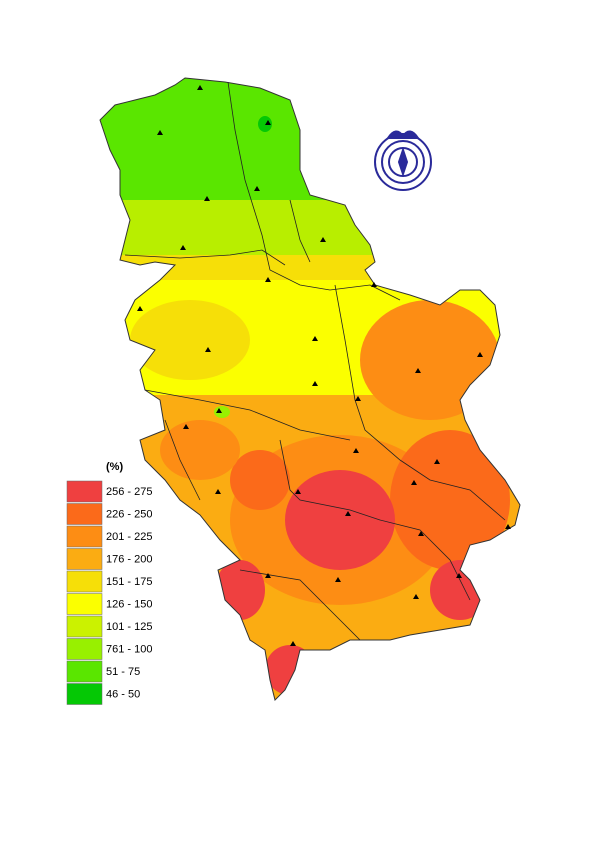  Describe the element at coordinates (123, 672) in the screenshot. I see `legend-label: 51 - 75` at that location.